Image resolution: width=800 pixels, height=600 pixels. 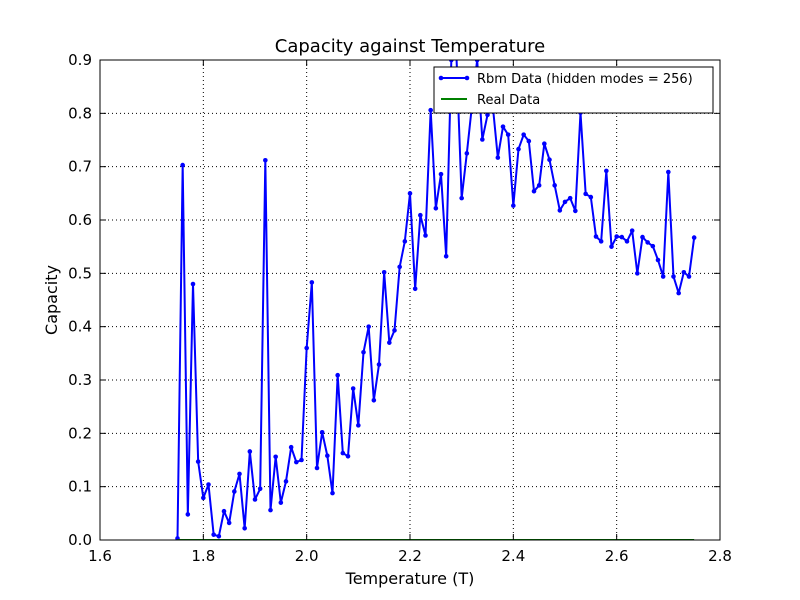 I want to click on x-tick-label: 2.2, so click(x=410, y=556).